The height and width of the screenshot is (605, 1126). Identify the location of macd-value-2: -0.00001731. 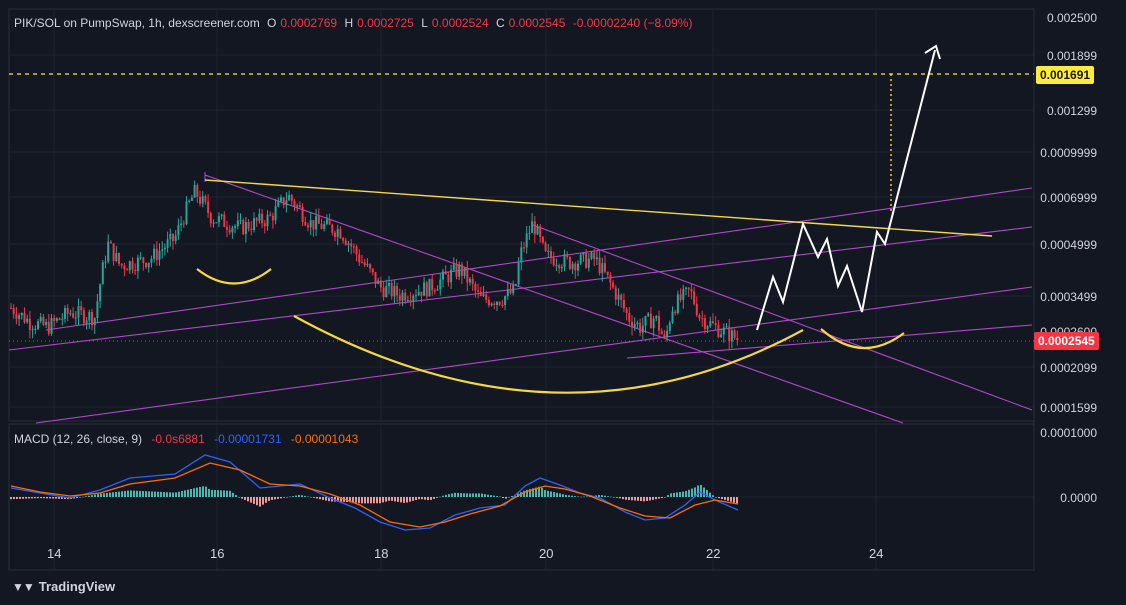
(248, 439).